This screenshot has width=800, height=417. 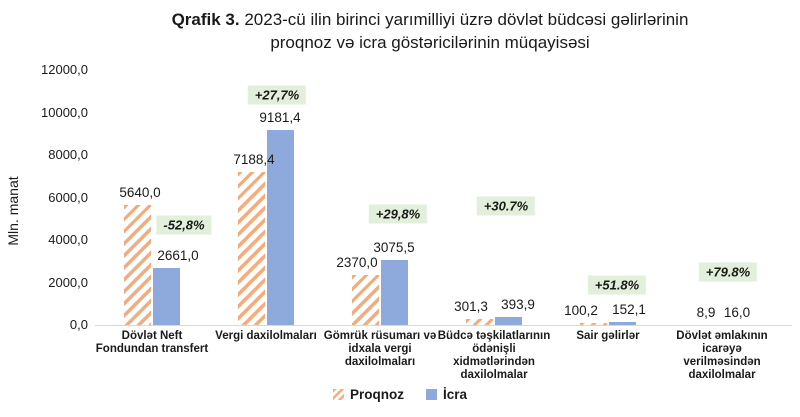 What do you see at coordinates (581, 310) in the screenshot?
I see `value-label-proqnoz: 100,2` at bounding box center [581, 310].